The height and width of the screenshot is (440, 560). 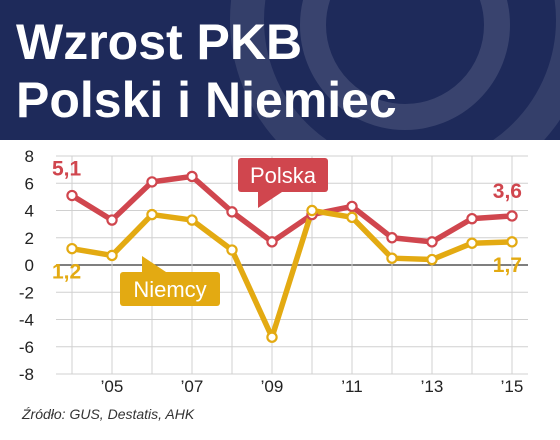 What do you see at coordinates (507, 265) in the screenshot?
I see `end-label-niemcy: 1,7` at bounding box center [507, 265].